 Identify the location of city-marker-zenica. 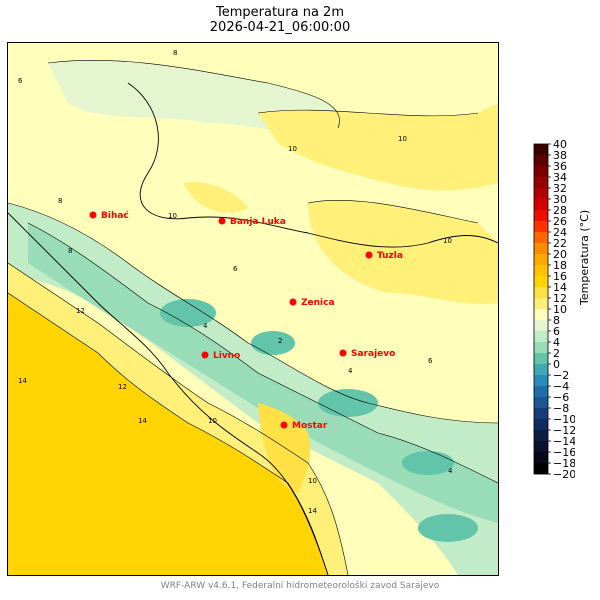
(293, 302).